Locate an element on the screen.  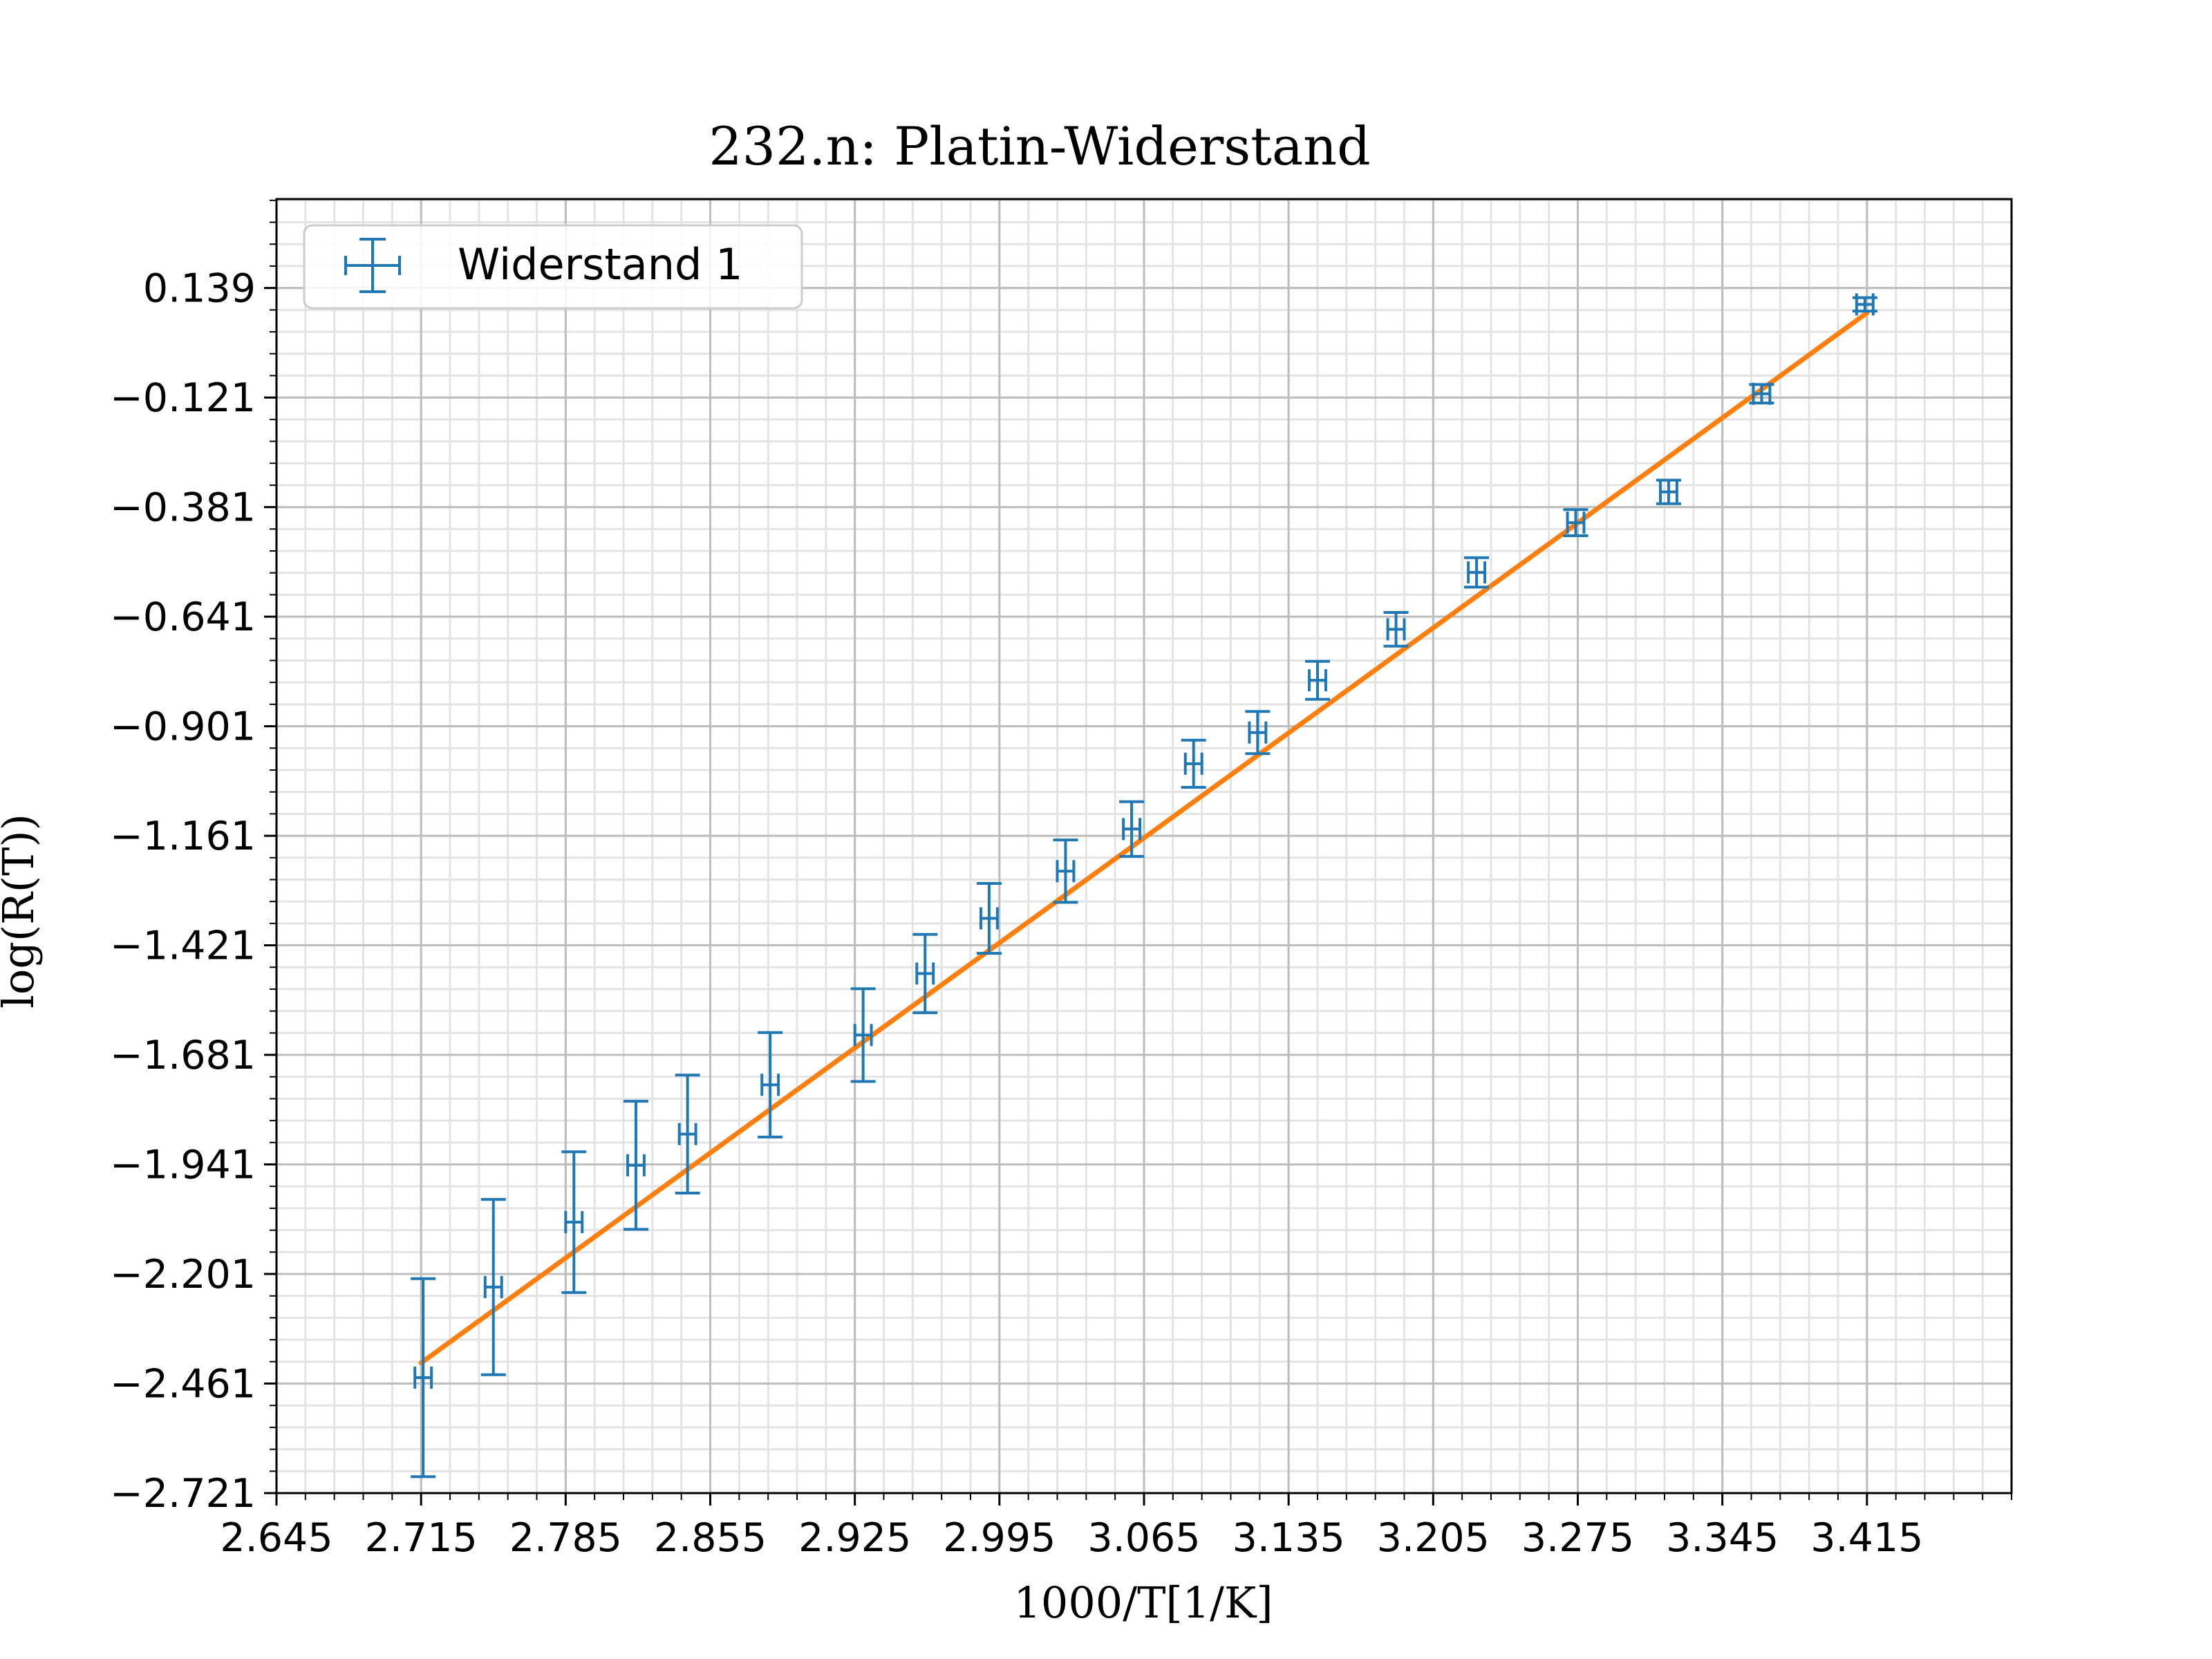
chart-title: 232.n: Platin-Widerstand is located at coordinates (1040, 146).